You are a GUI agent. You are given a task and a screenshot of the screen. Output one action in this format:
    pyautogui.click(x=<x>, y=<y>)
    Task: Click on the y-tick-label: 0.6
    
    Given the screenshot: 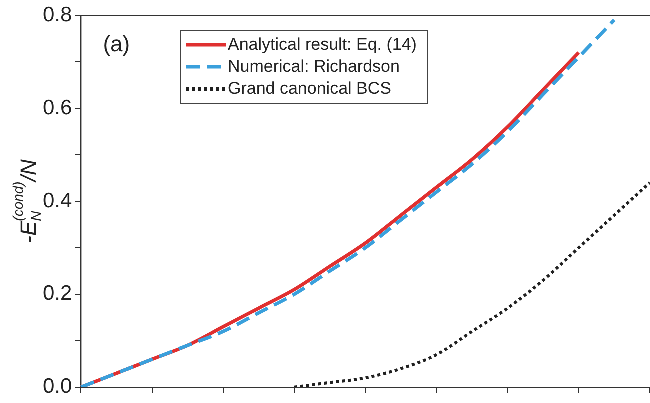 What is the action you would take?
    pyautogui.click(x=57, y=108)
    